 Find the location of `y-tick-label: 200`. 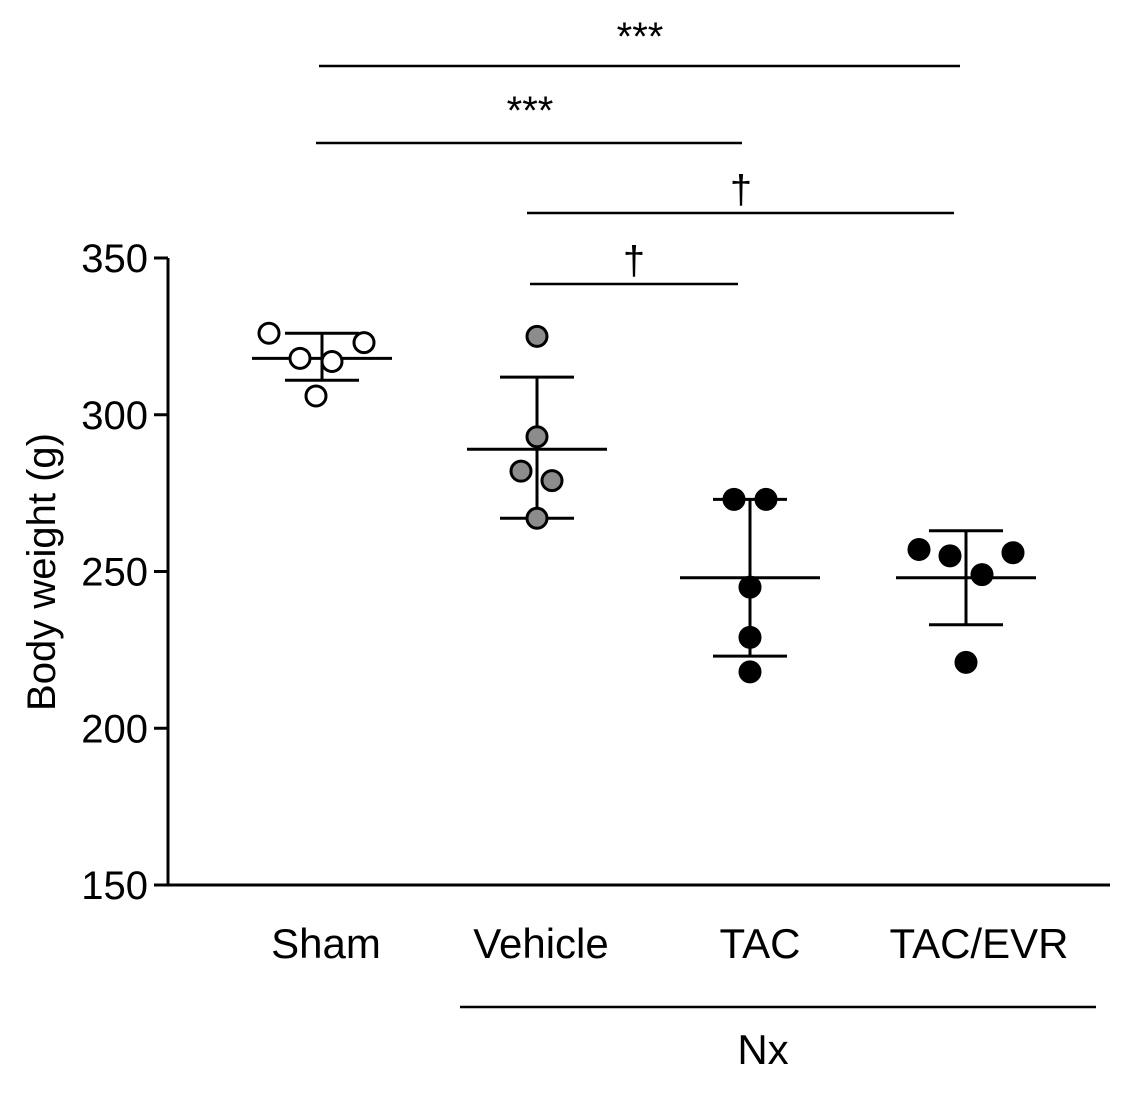

y-tick-label: 200 is located at coordinates (114, 729).